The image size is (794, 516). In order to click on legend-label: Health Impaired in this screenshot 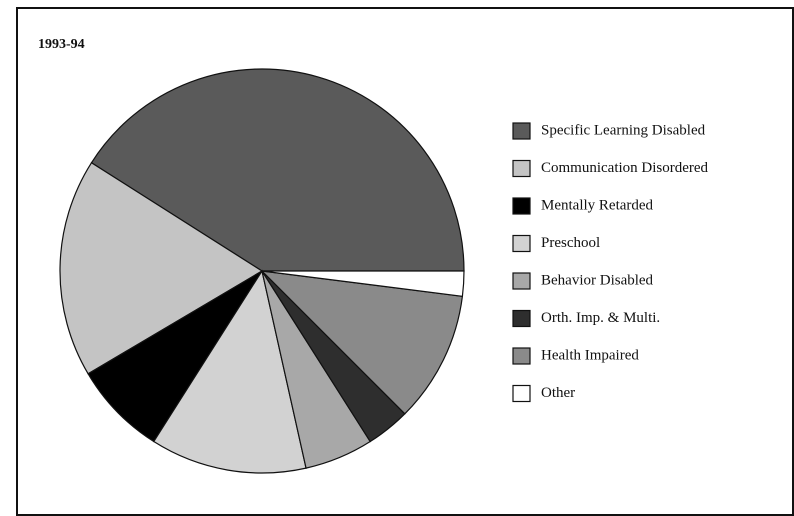, I will do `click(590, 355)`.